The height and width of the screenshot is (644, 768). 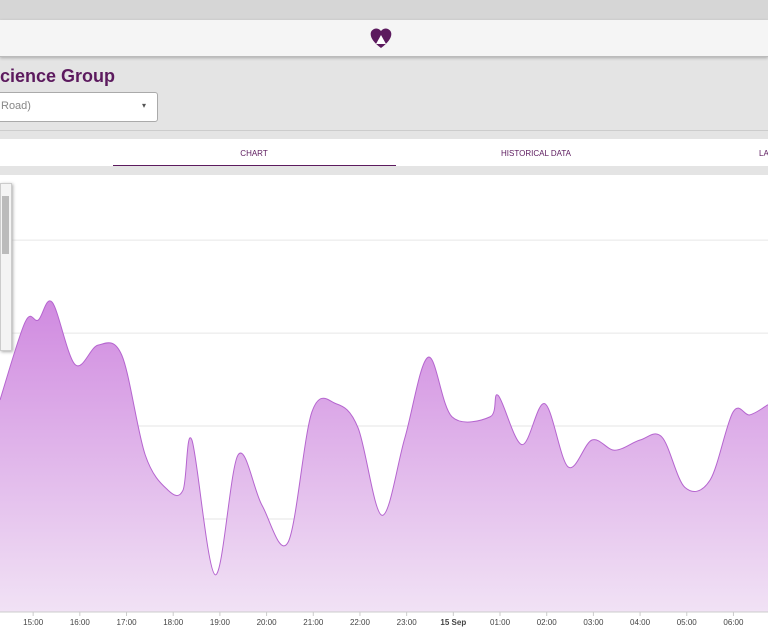 I want to click on scroll-panel, so click(x=6, y=267).